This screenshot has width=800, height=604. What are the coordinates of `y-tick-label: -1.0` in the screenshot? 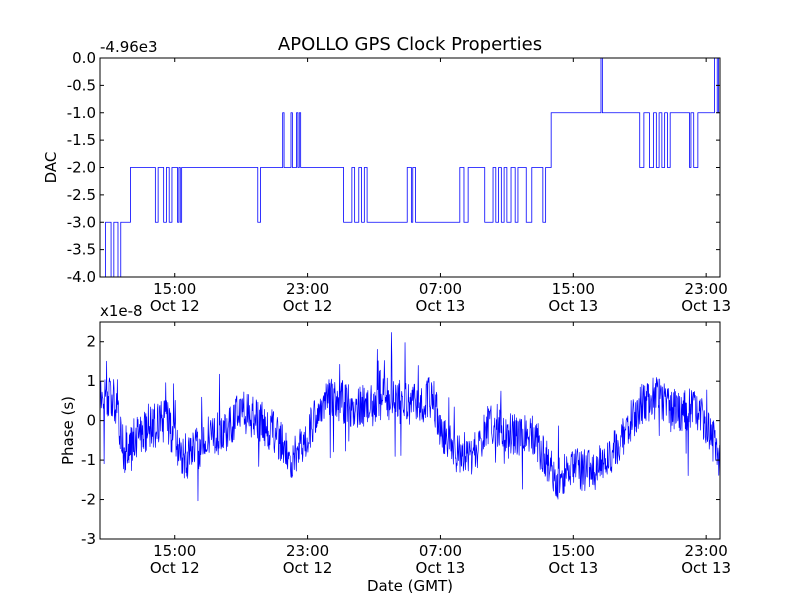 It's located at (81, 113).